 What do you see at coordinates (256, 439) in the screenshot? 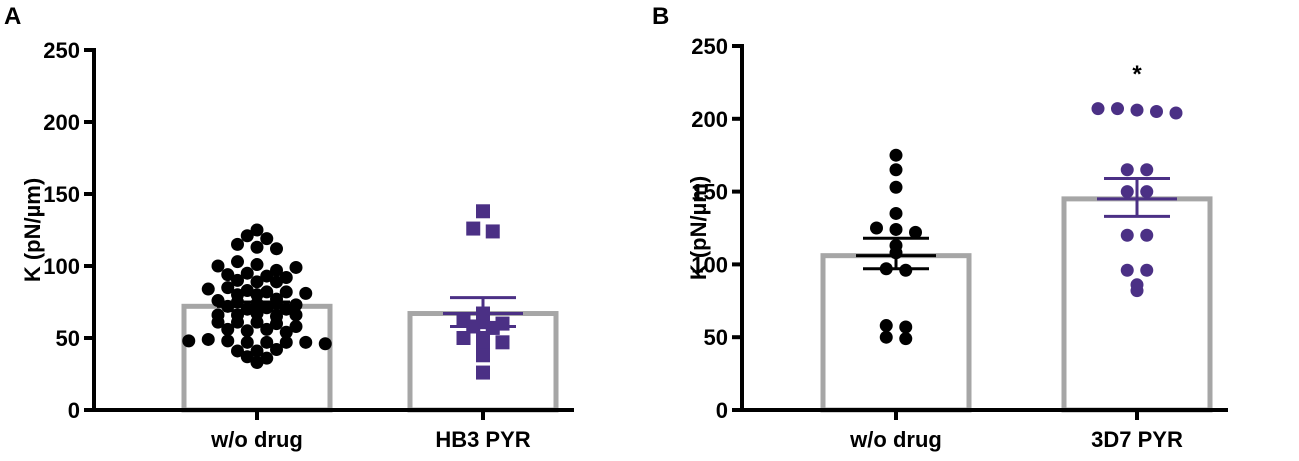
I see `panel-a-x-label-1: w/o drug` at bounding box center [256, 439].